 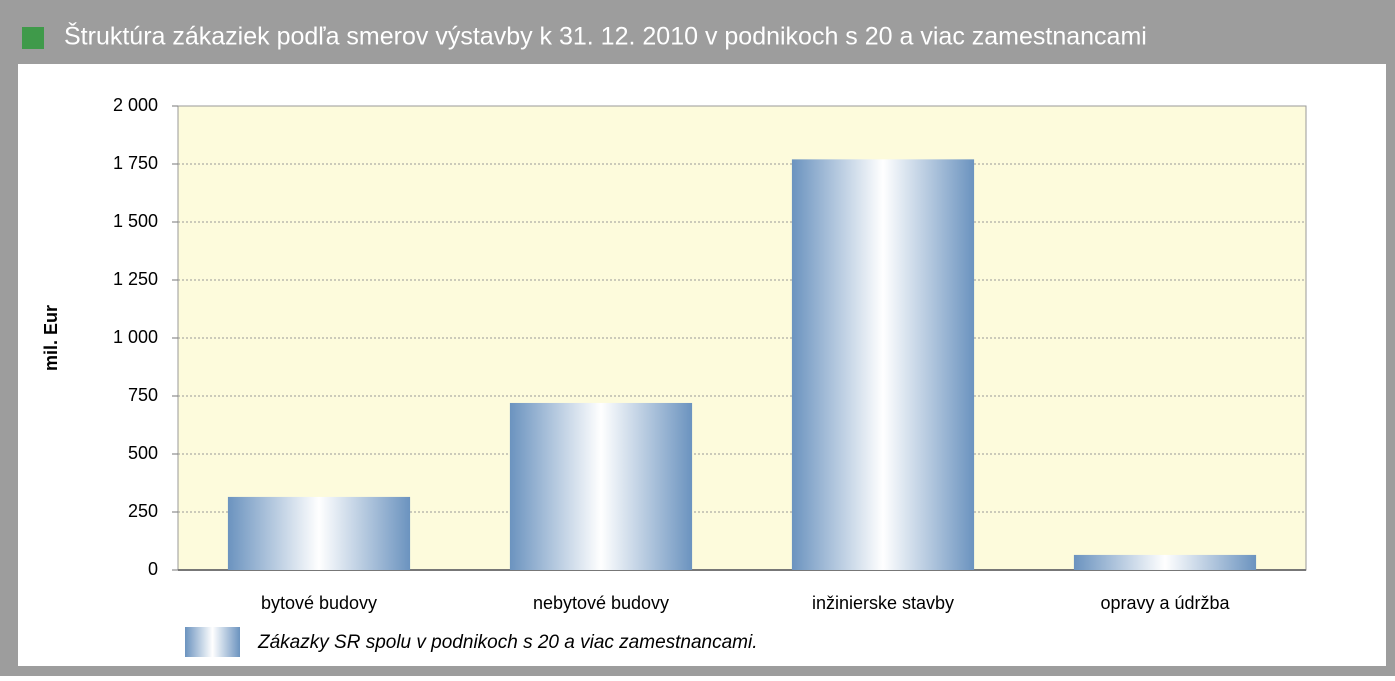 I want to click on y-tick-label: 1 500, so click(x=135, y=221).